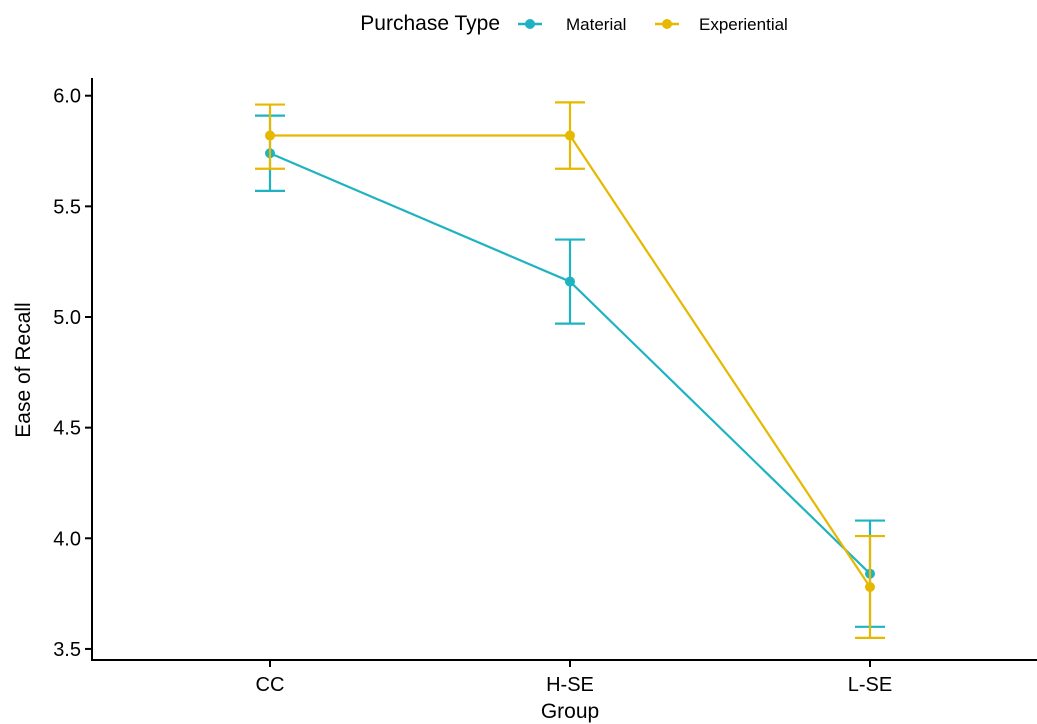 This screenshot has width=1037, height=724. I want to click on legend-title: Purchase Type, so click(430, 23).